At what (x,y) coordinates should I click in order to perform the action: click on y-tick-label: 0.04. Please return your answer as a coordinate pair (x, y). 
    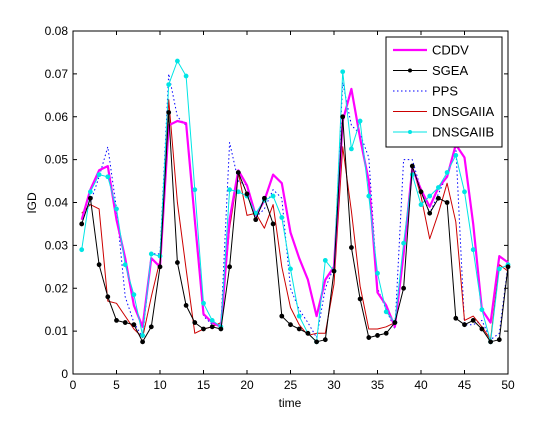
    Looking at the image, I should click on (57, 203).